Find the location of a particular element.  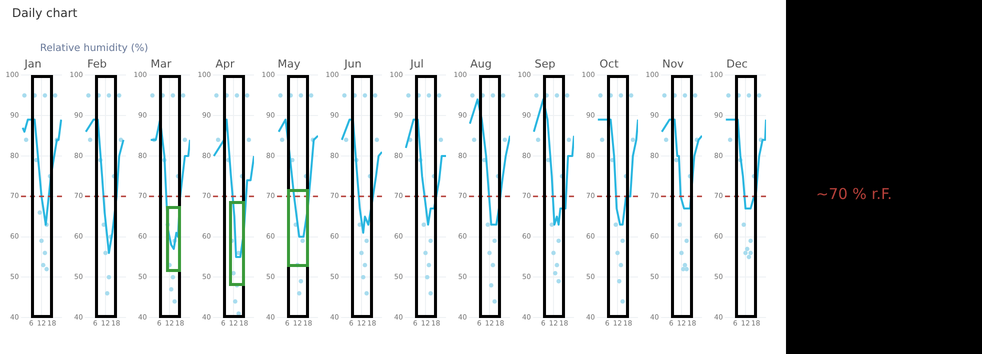

chart-title: Feb is located at coordinates (97, 63).